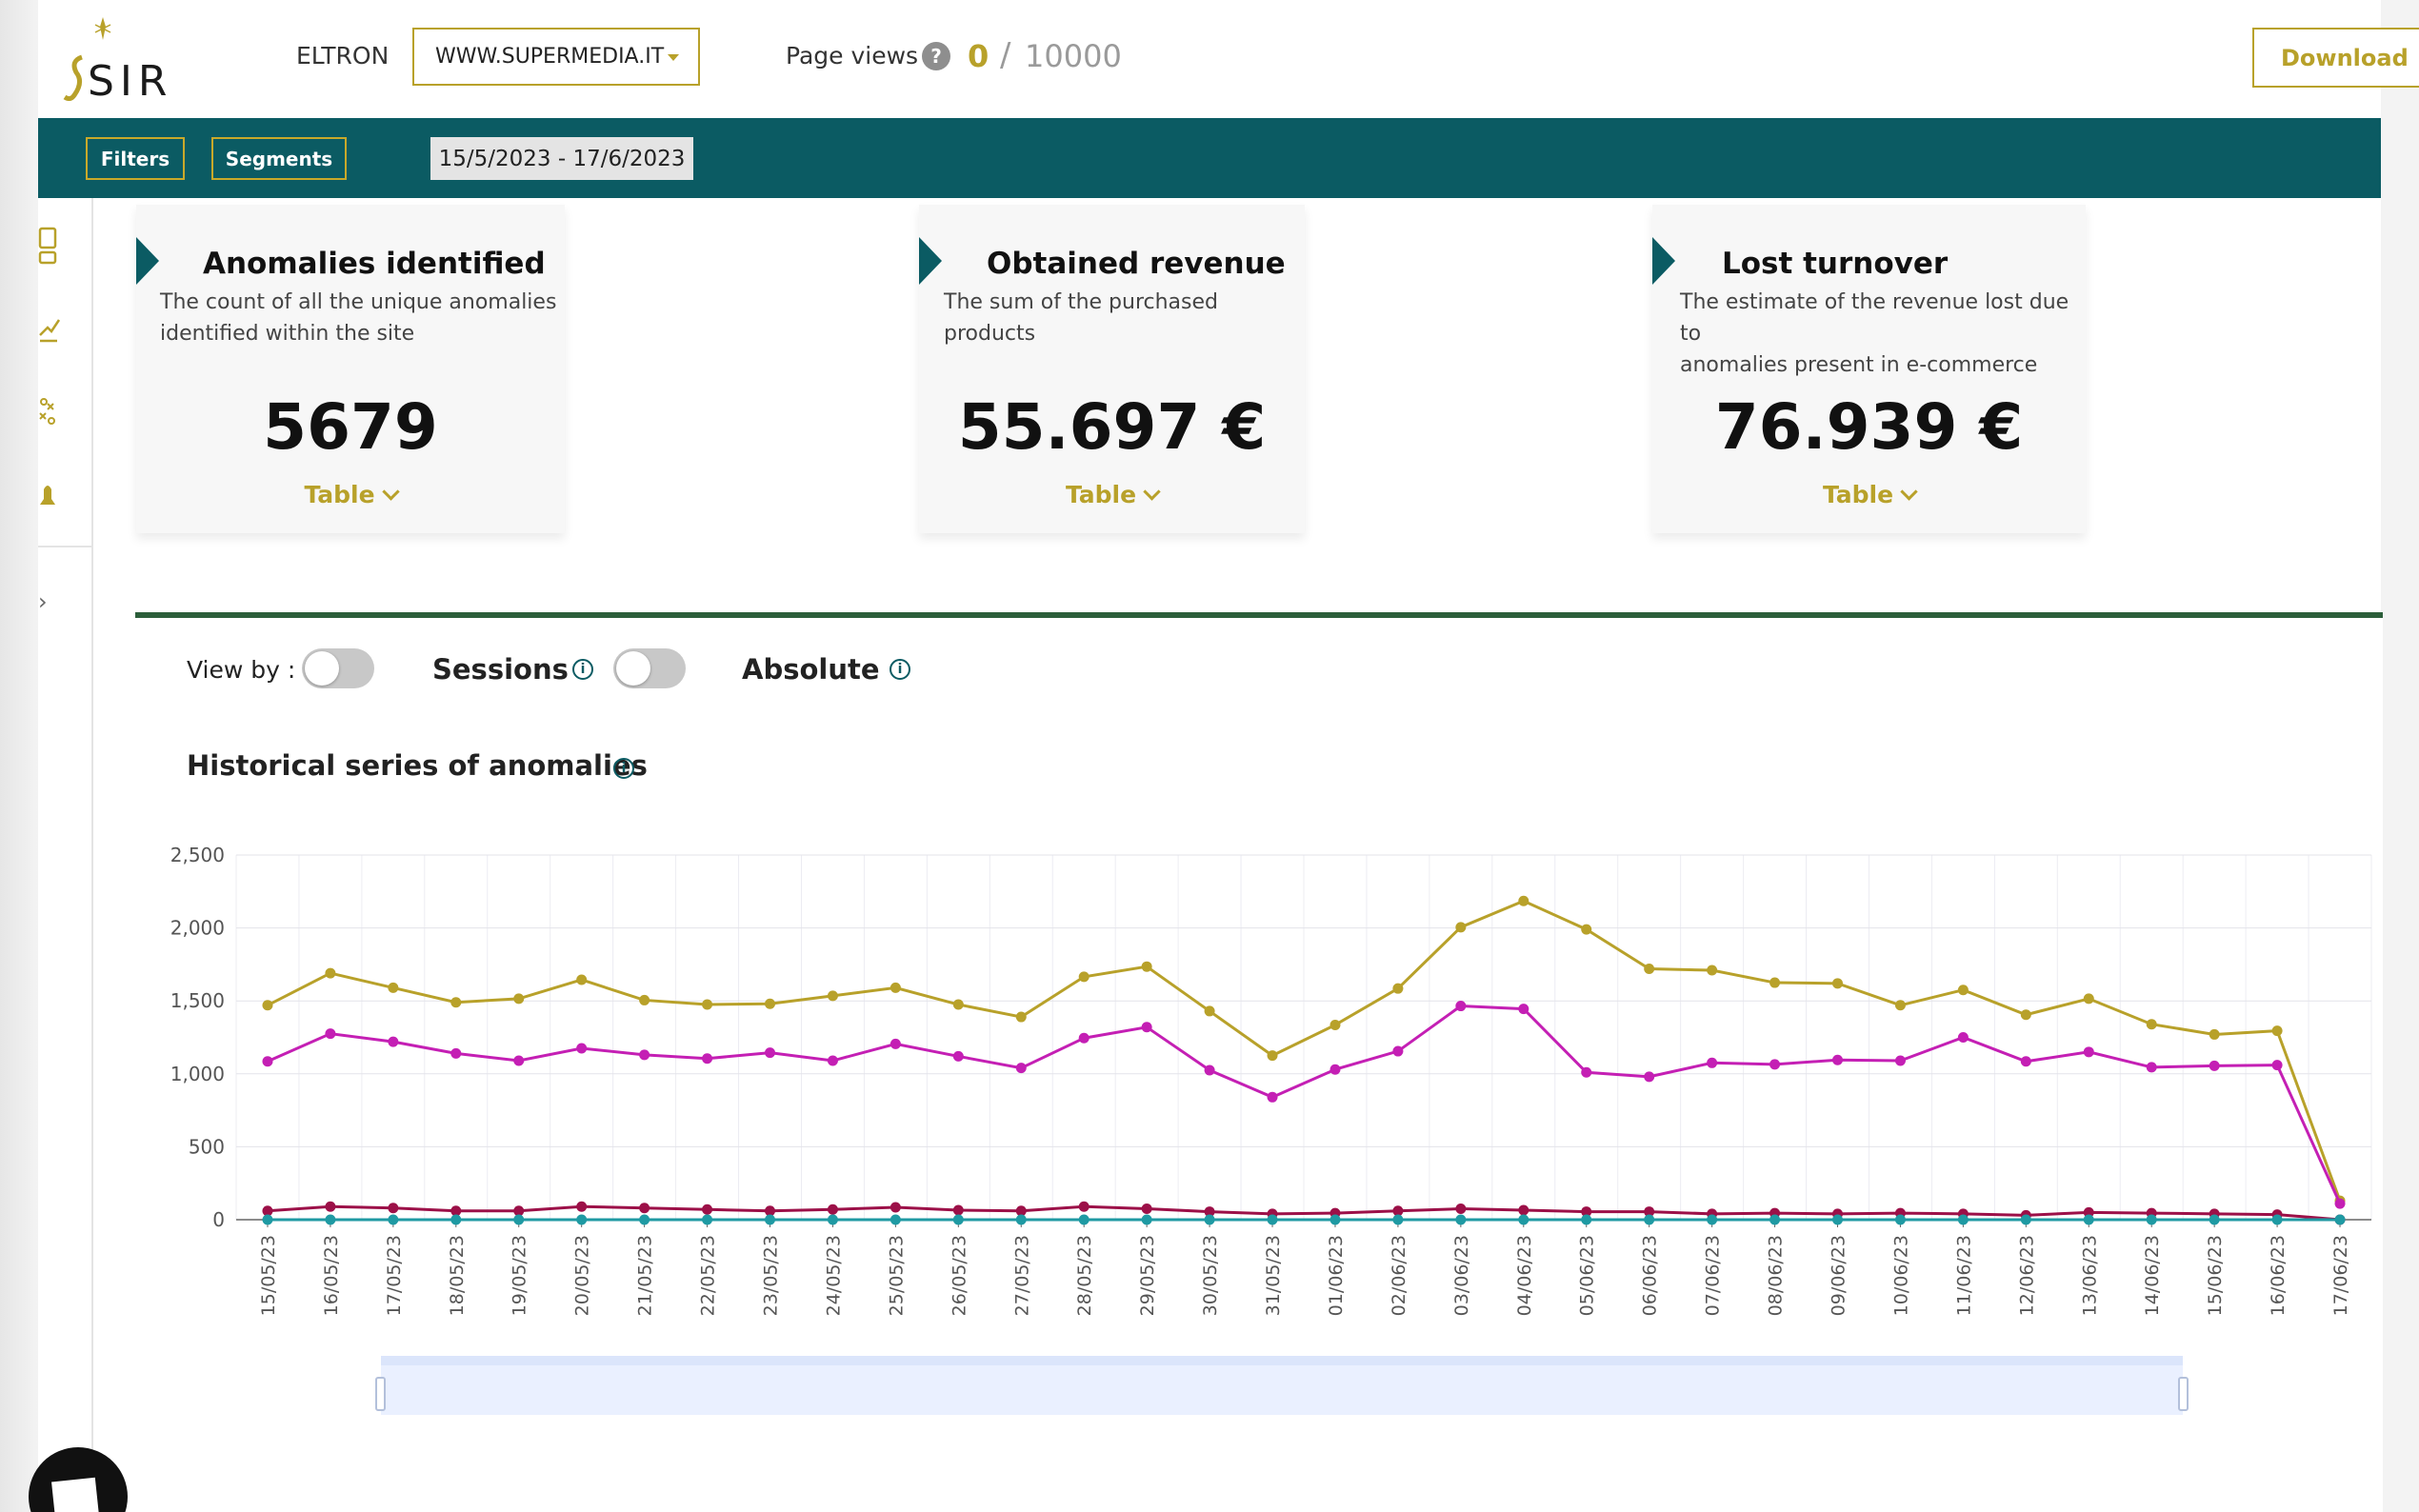 The height and width of the screenshot is (1512, 2419). Describe the element at coordinates (1073, 56) in the screenshot. I see `page-views-limit: 10000` at that location.